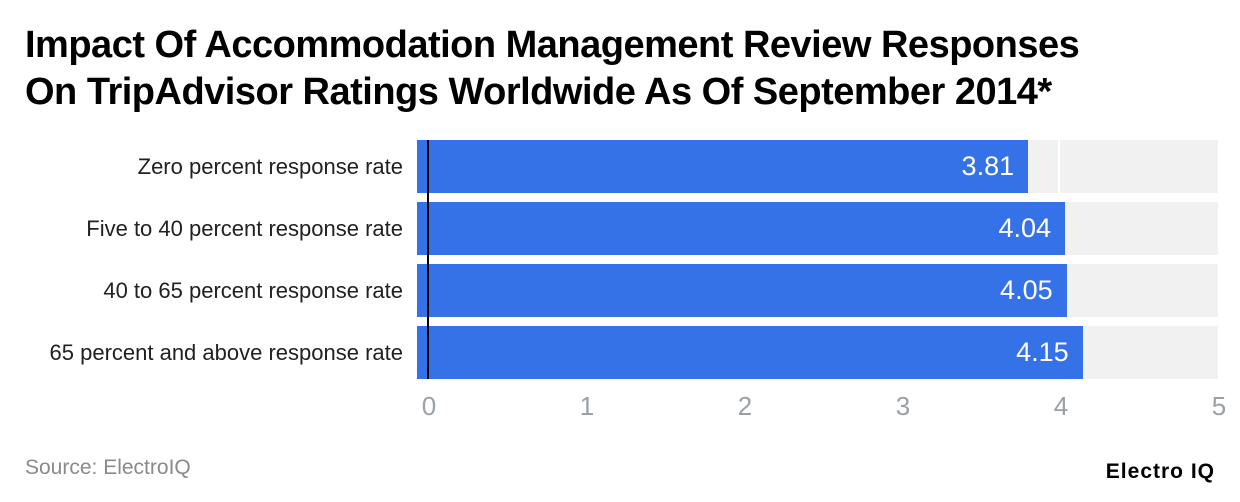 This screenshot has height=502, width=1240. Describe the element at coordinates (270, 166) in the screenshot. I see `category-label: Zero percent response rate` at that location.